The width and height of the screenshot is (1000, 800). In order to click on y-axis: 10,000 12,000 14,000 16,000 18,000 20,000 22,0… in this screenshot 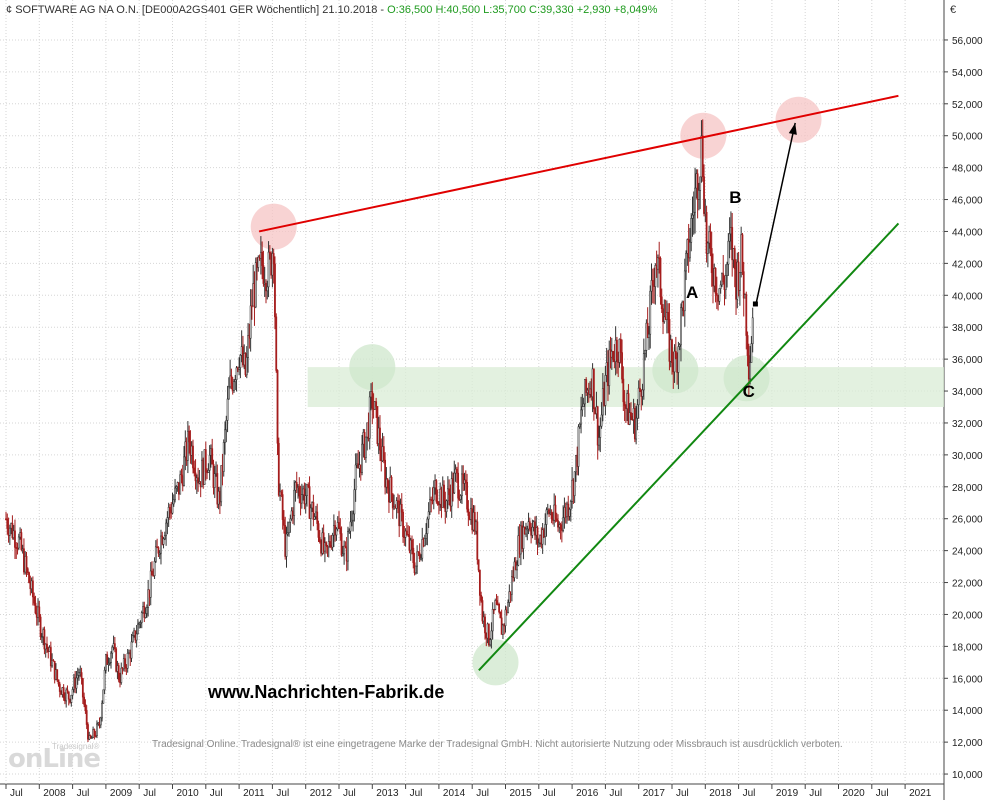, I will do `click(963, 408)`.